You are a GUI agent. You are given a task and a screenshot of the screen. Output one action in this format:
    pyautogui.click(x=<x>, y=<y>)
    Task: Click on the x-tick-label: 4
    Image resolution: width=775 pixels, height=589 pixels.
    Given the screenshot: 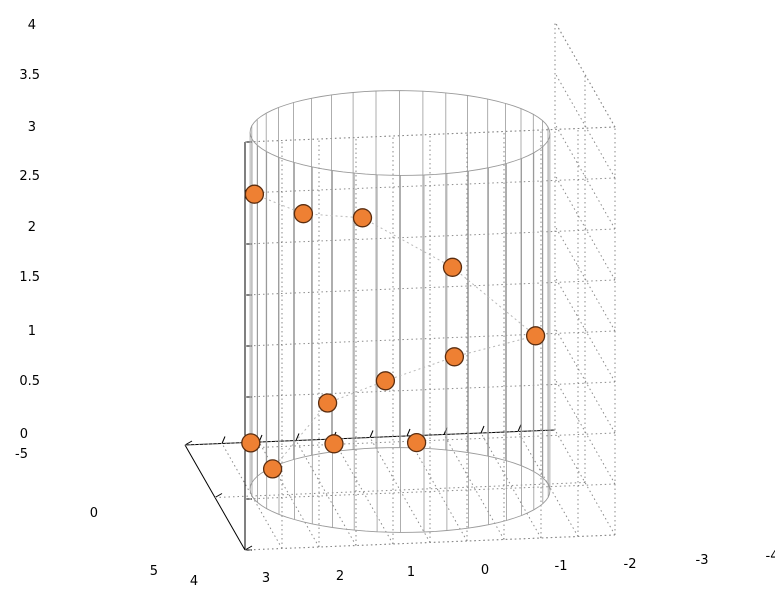 What is the action you would take?
    pyautogui.click(x=194, y=581)
    